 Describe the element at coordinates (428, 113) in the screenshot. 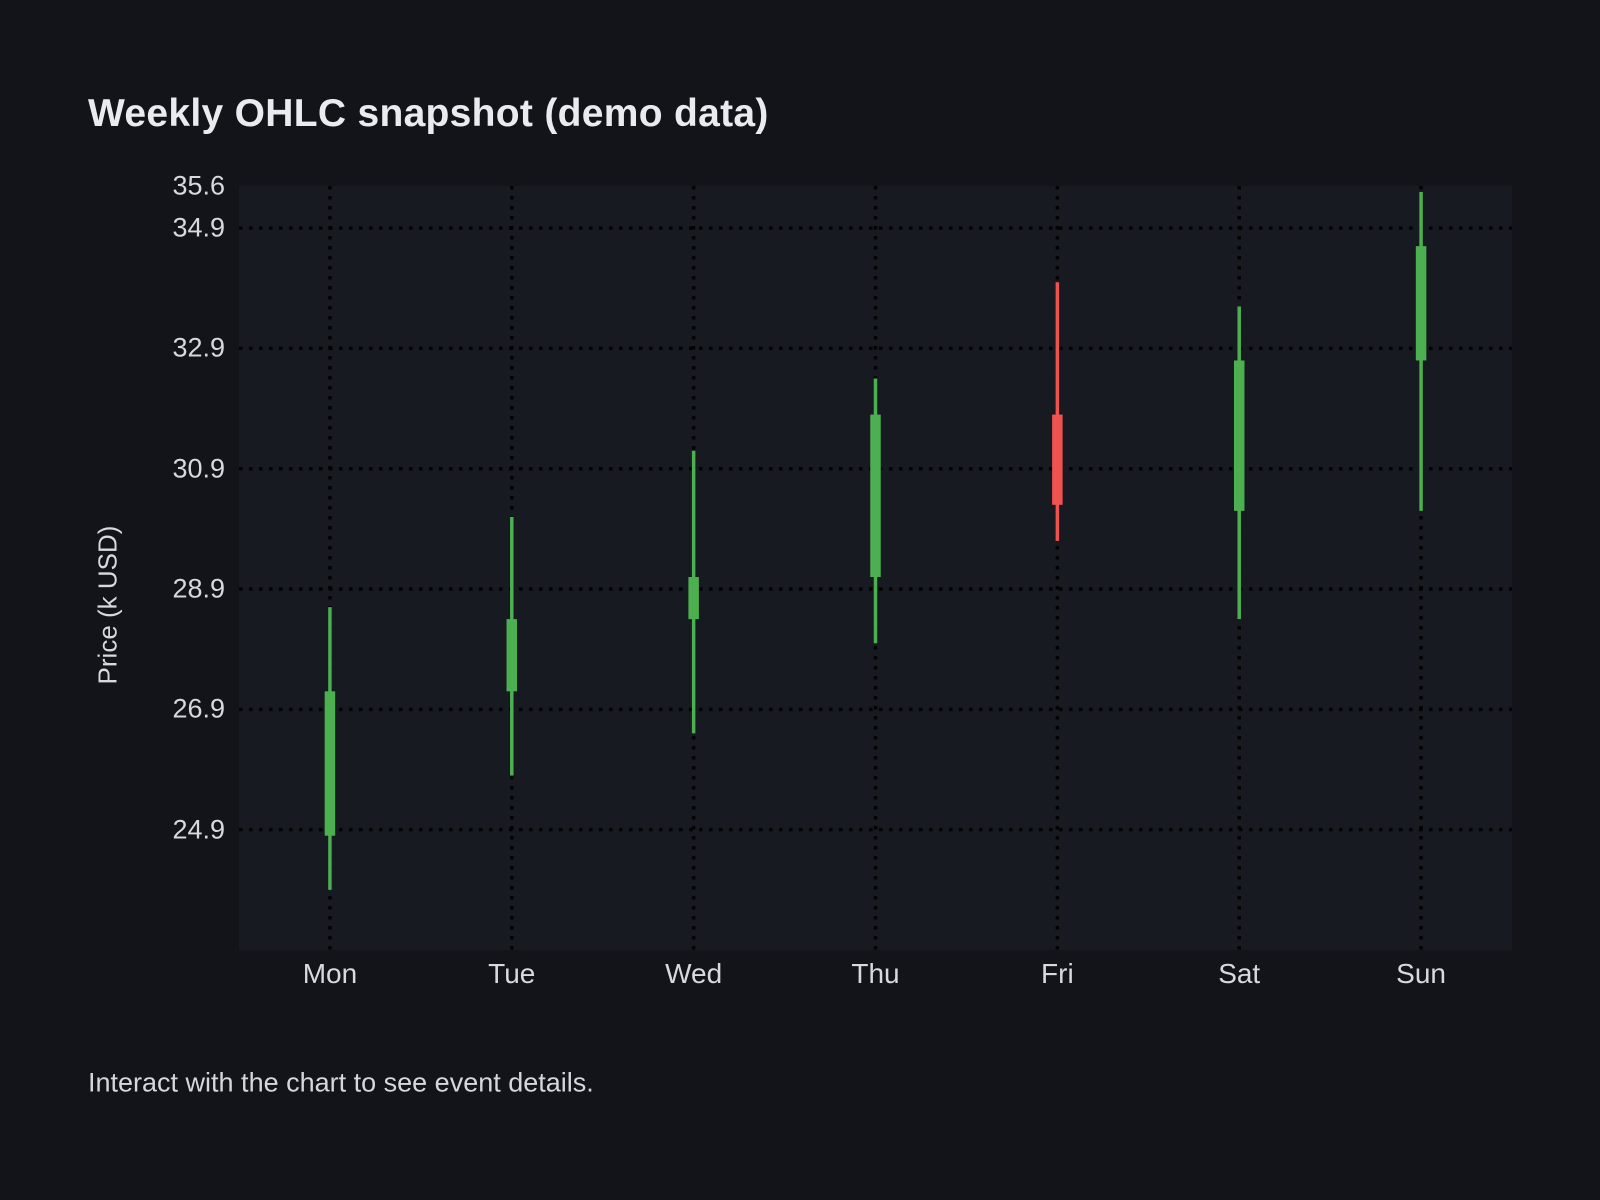

I see `chart-title: Weekly OHLC snapshot (demo data)` at that location.